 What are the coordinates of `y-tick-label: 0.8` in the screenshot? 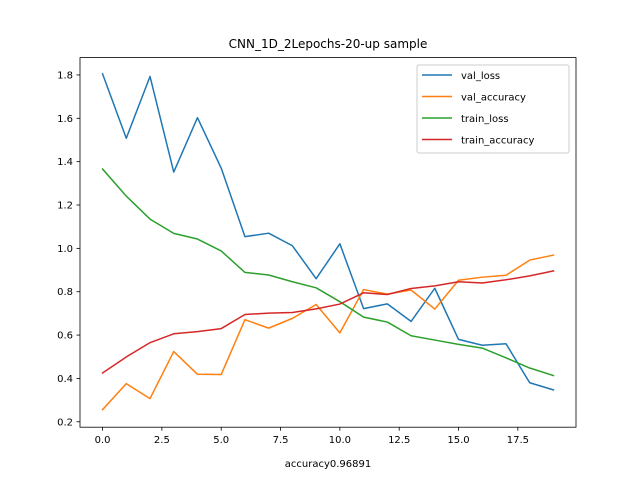 It's located at (65, 292).